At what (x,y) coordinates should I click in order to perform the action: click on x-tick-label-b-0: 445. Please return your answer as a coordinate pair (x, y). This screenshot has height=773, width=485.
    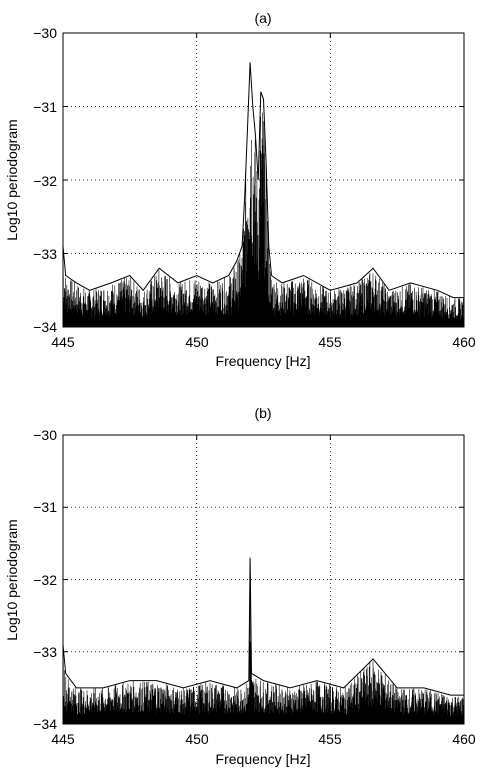
    Looking at the image, I should click on (63, 739).